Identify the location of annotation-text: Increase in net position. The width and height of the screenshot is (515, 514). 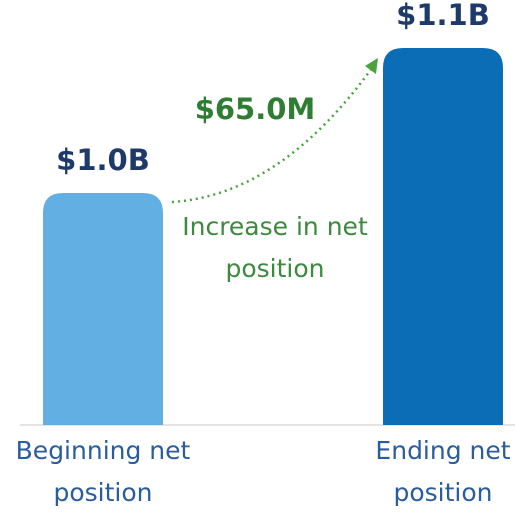
(275, 247).